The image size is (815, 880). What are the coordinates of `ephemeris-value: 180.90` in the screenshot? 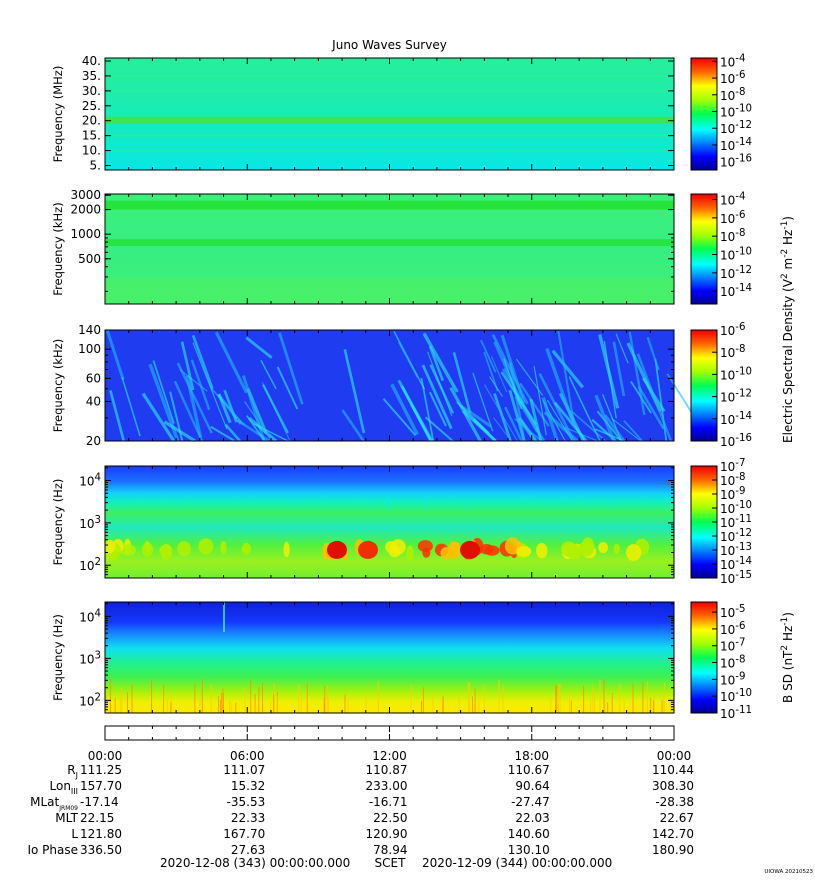 It's located at (673, 850).